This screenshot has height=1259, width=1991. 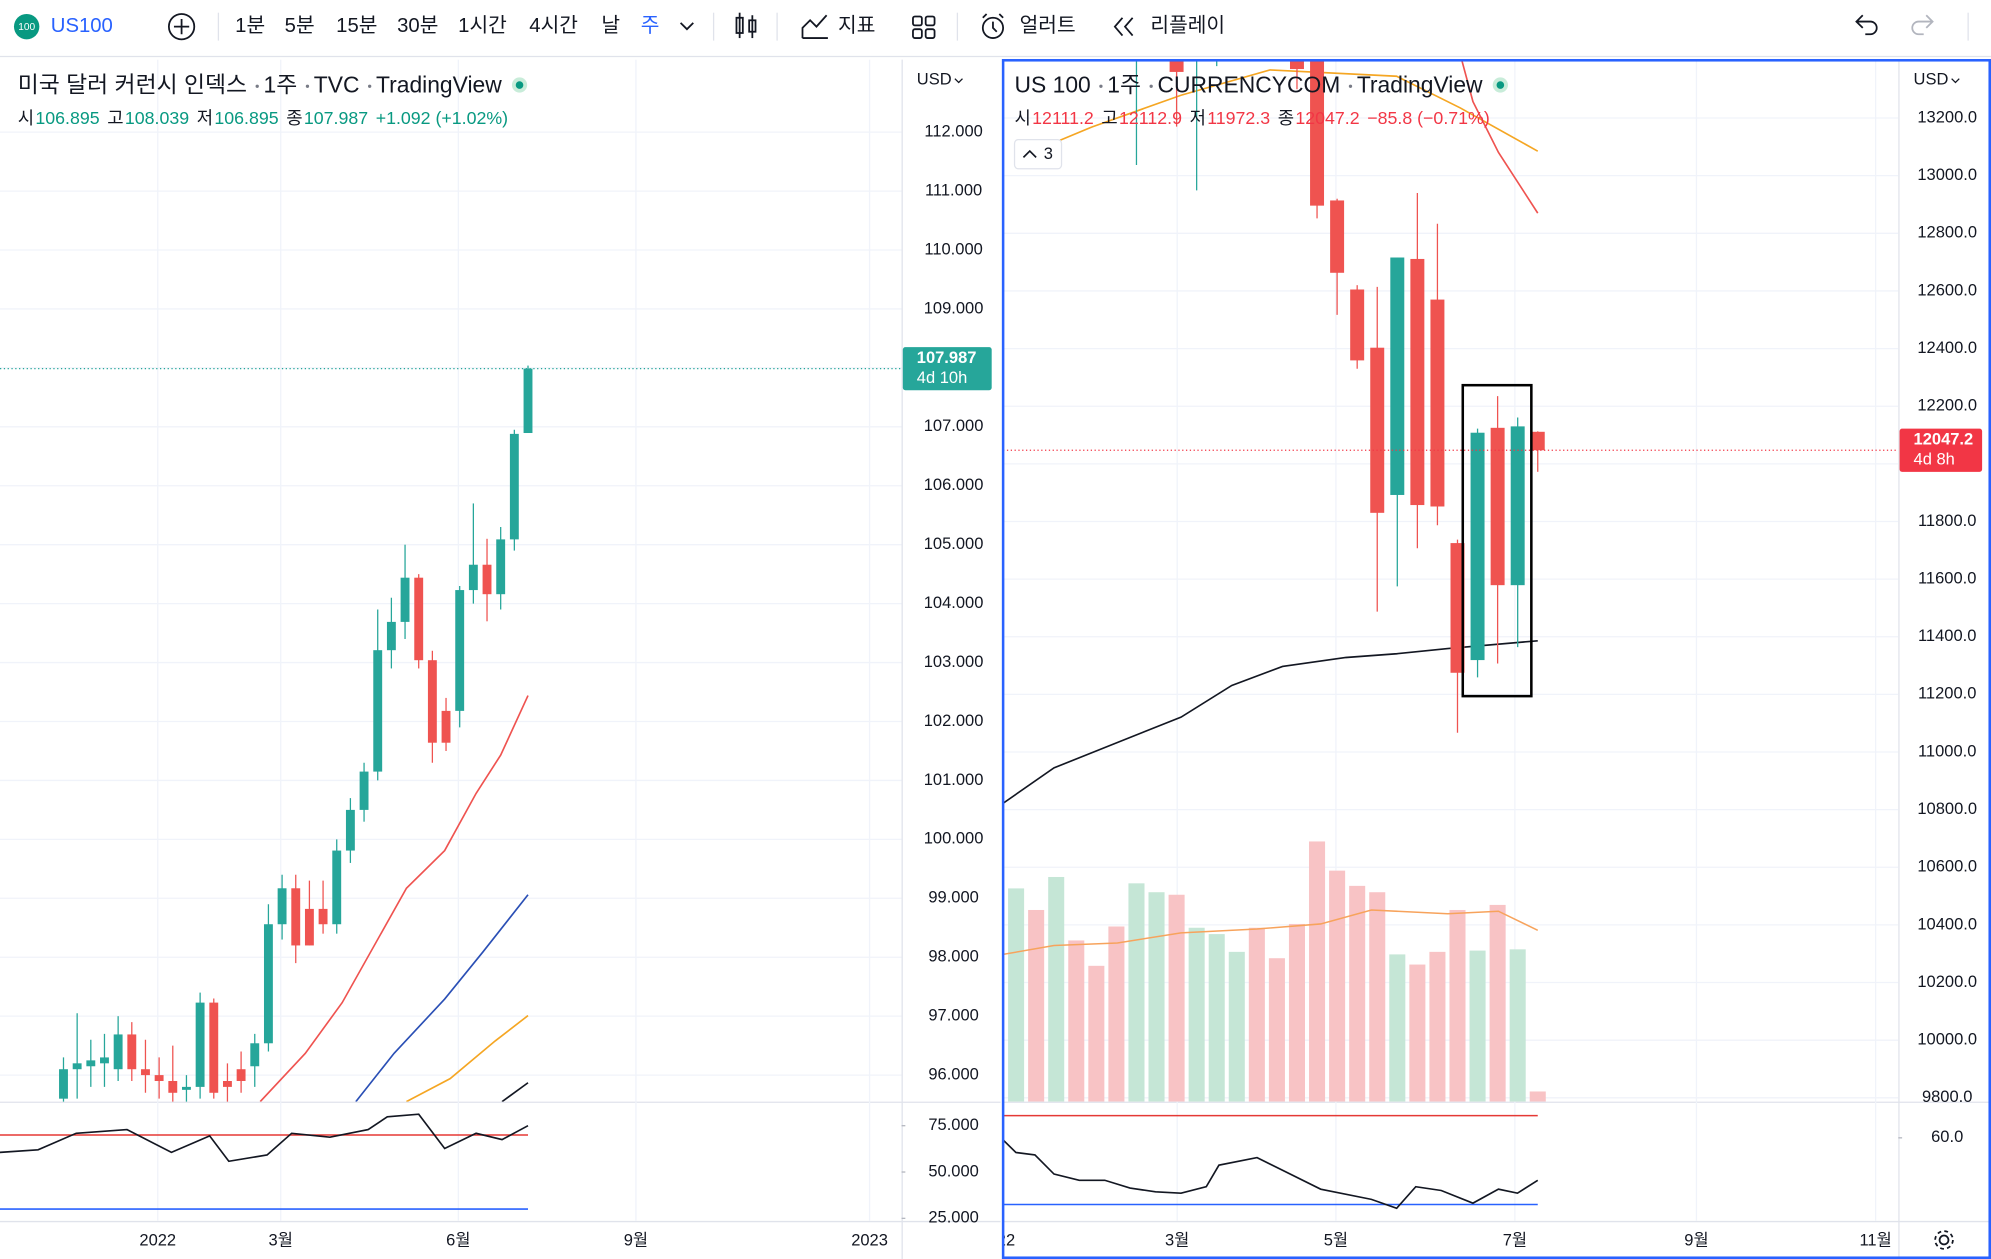 I want to click on countdown: 4d 10h, so click(x=942, y=378).